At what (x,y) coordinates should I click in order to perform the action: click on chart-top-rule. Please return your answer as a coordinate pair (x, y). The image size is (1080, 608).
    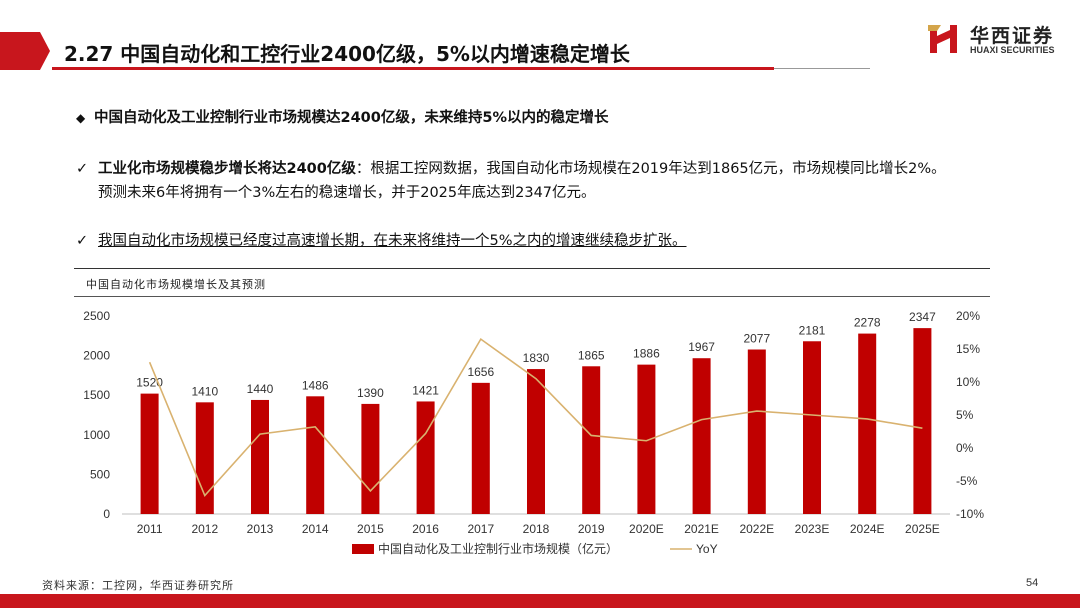
    Looking at the image, I should click on (532, 268).